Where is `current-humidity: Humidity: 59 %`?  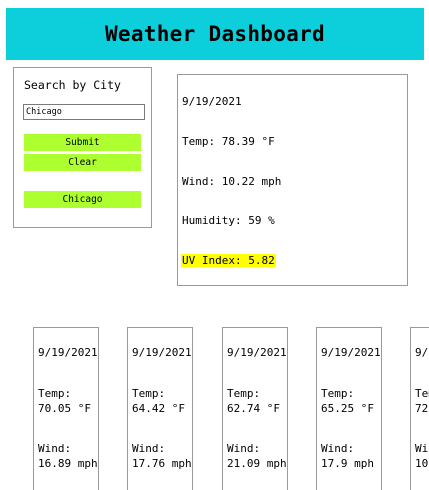
current-humidity: Humidity: 59 % is located at coordinates (228, 220).